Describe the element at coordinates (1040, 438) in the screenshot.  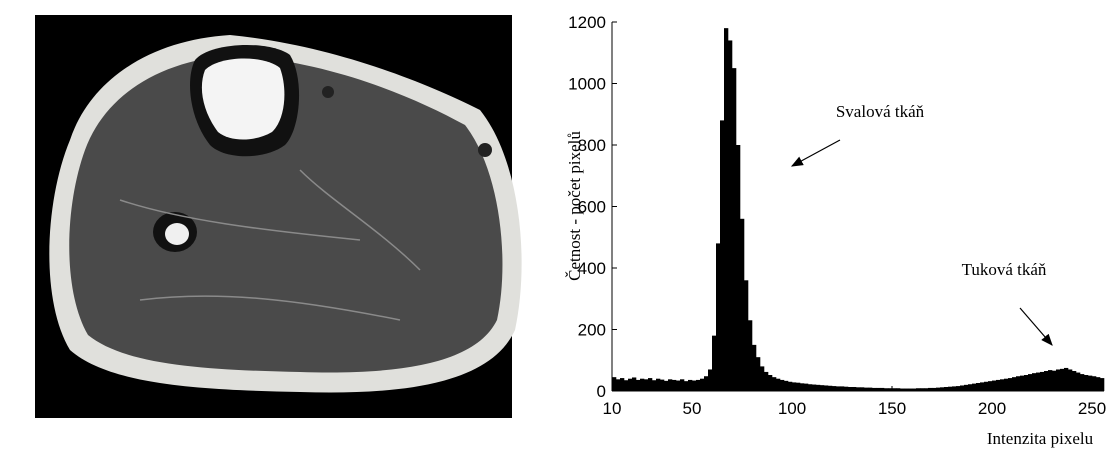
I see `x-axis-label: Intenzita pixelu` at that location.